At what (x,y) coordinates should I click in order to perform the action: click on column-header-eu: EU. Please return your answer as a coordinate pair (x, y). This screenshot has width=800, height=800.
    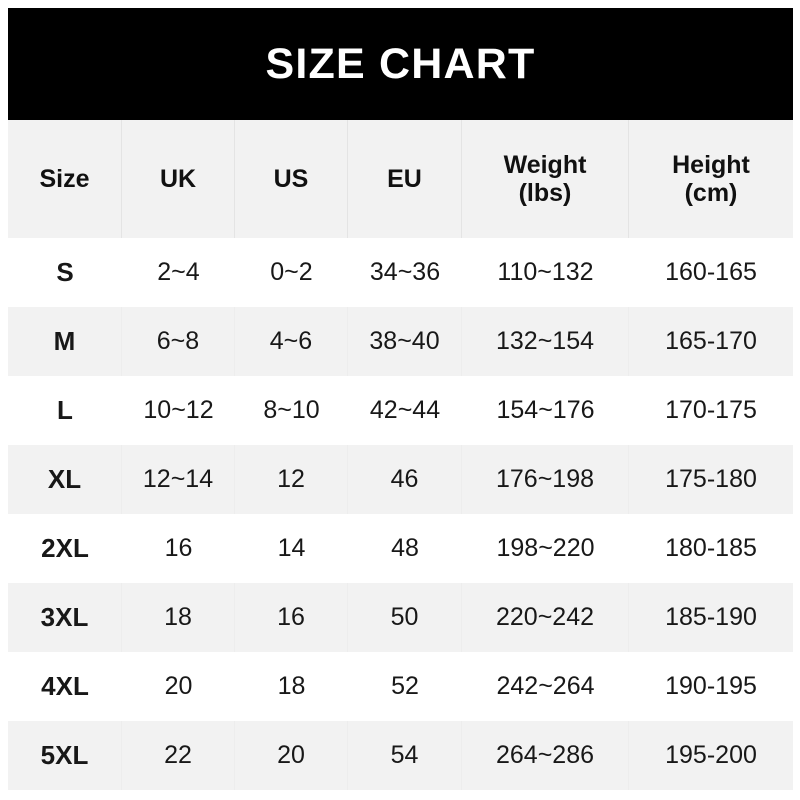
    Looking at the image, I should click on (405, 179).